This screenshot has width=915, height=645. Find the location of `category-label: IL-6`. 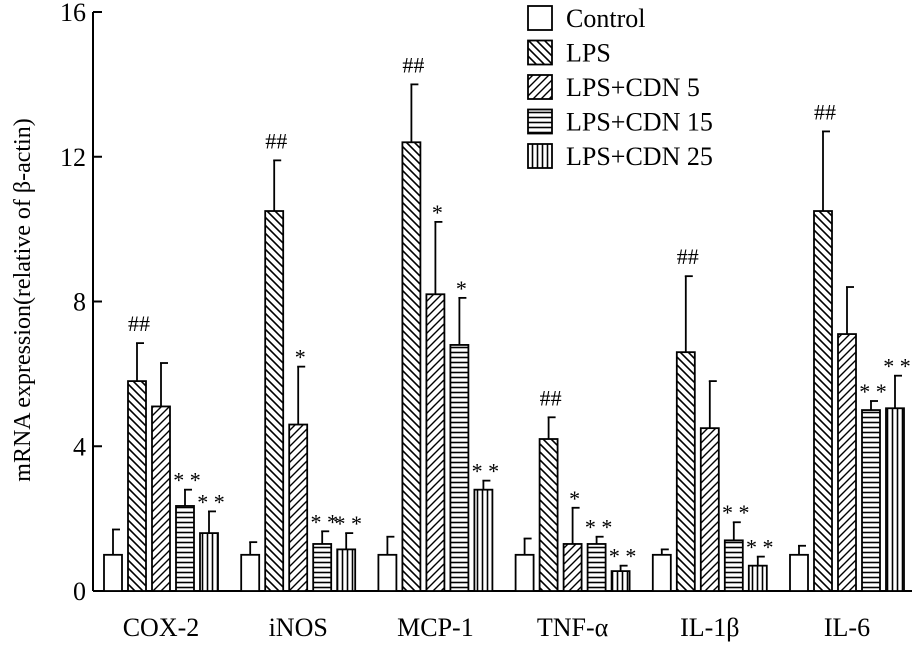

category-label: IL-6 is located at coordinates (847, 627).